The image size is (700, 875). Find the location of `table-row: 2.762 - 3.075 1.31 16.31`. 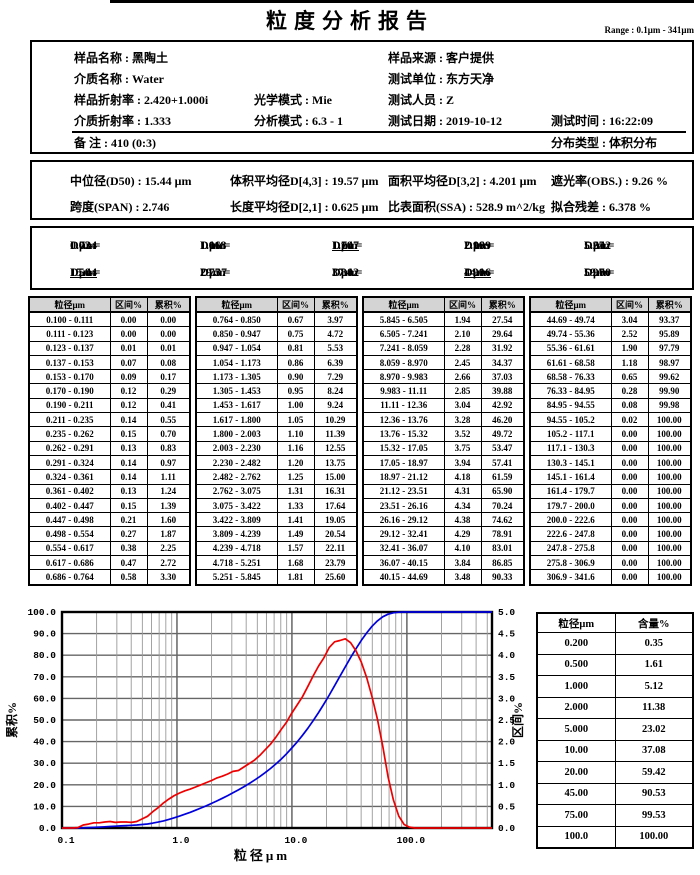

table-row: 2.762 - 3.075 1.31 16.31 is located at coordinates (276, 491).